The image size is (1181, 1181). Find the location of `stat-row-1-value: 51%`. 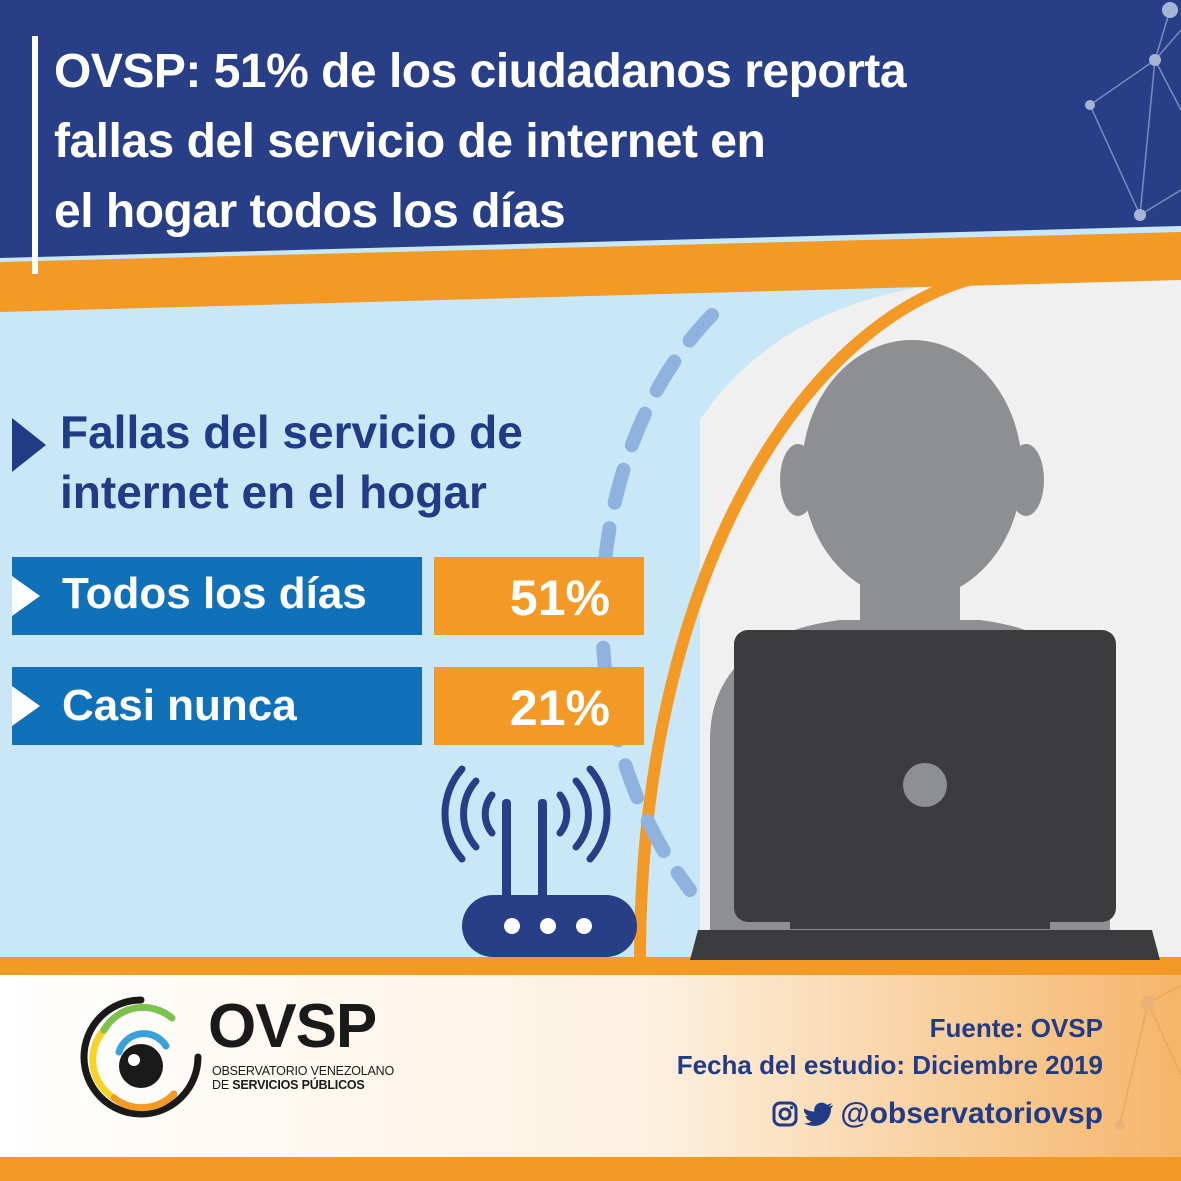

stat-row-1-value: 51% is located at coordinates (559, 598).